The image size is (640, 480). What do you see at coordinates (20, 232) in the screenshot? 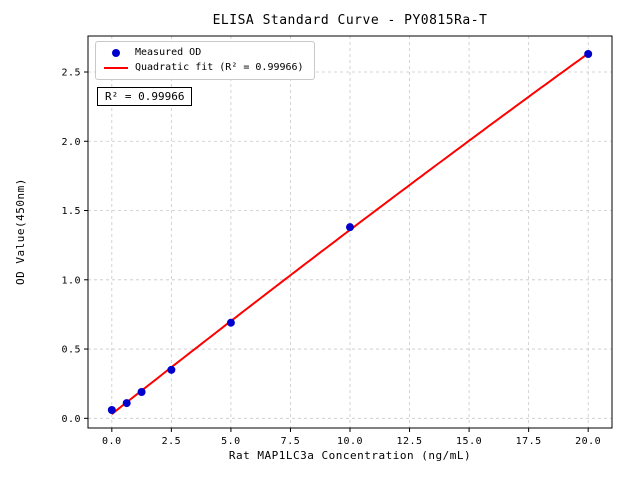
I see `y-axis-label: OD Value(450nm)` at bounding box center [20, 232].